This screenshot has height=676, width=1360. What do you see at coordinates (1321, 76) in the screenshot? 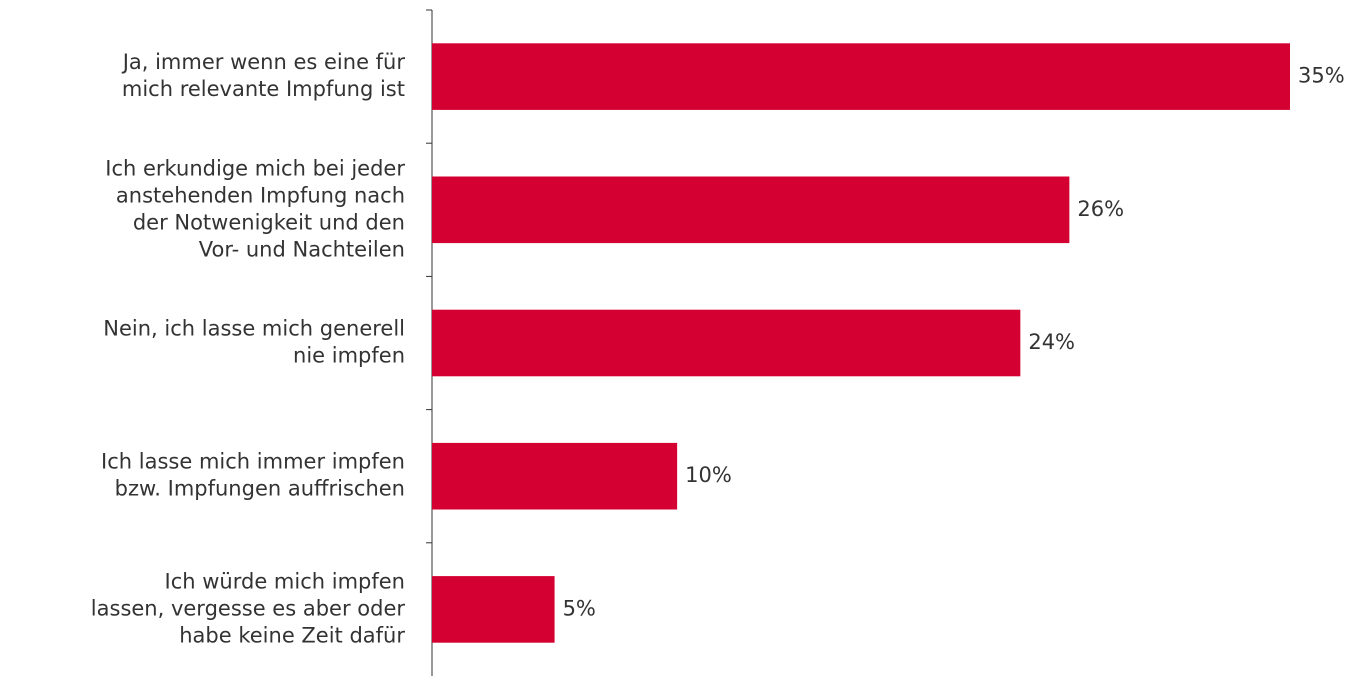
I see `value-label: 35%` at bounding box center [1321, 76].